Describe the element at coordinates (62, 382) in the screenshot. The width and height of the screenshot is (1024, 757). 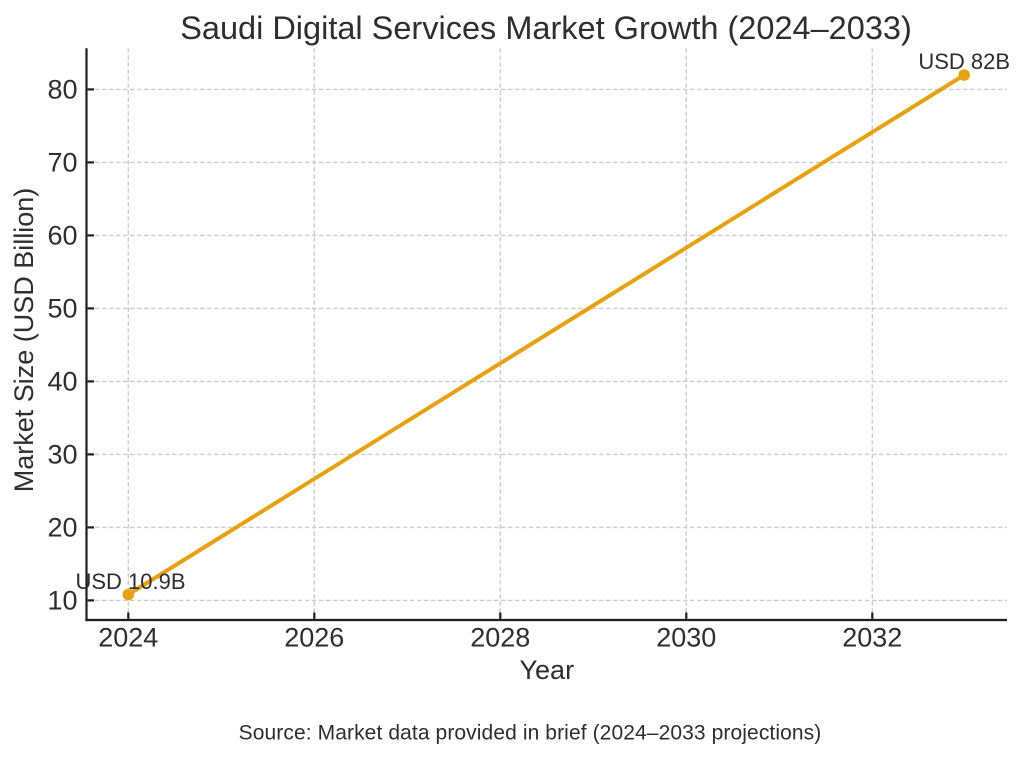
I see `svg-text: 40` at that location.